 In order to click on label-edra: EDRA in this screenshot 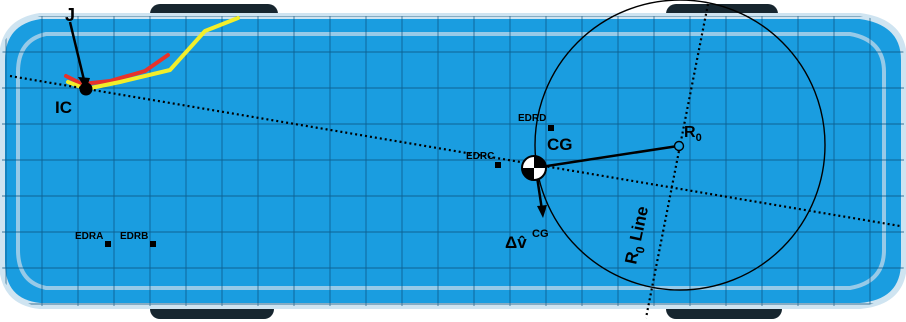, I will do `click(89, 236)`.